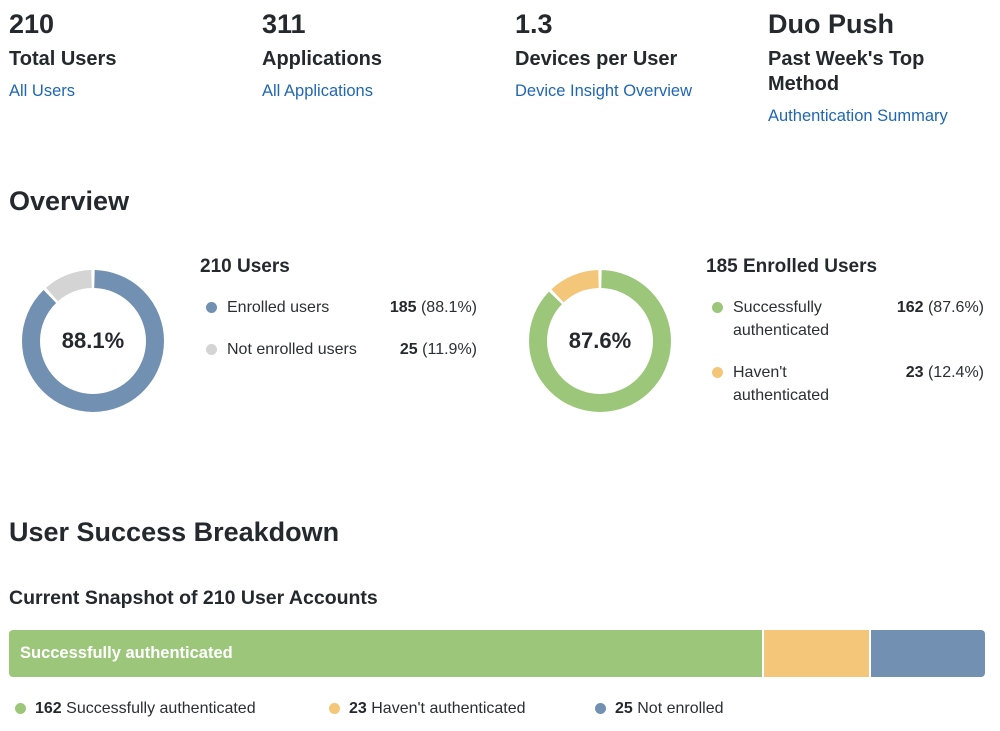 This screenshot has height=731, width=1000. I want to click on user-success-stacked-bar: Successfully authenticated, so click(497, 653).